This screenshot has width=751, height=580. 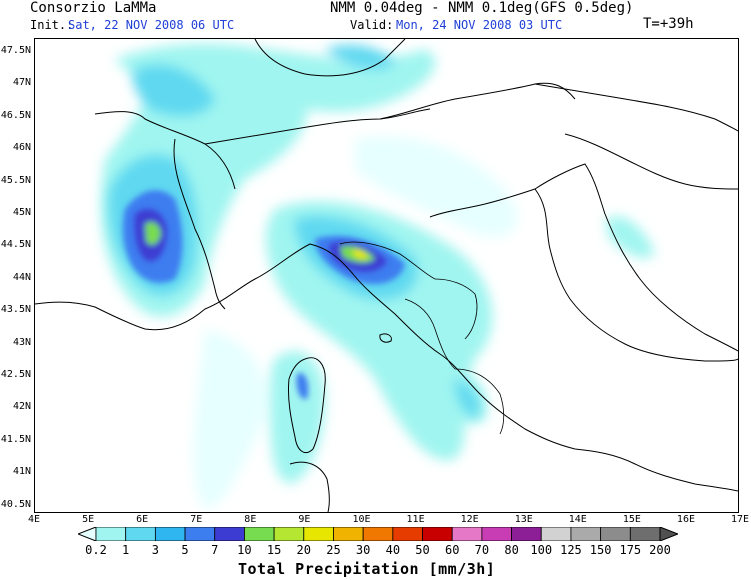 I want to click on lat-tick-label: 45N, so click(x=21, y=212).